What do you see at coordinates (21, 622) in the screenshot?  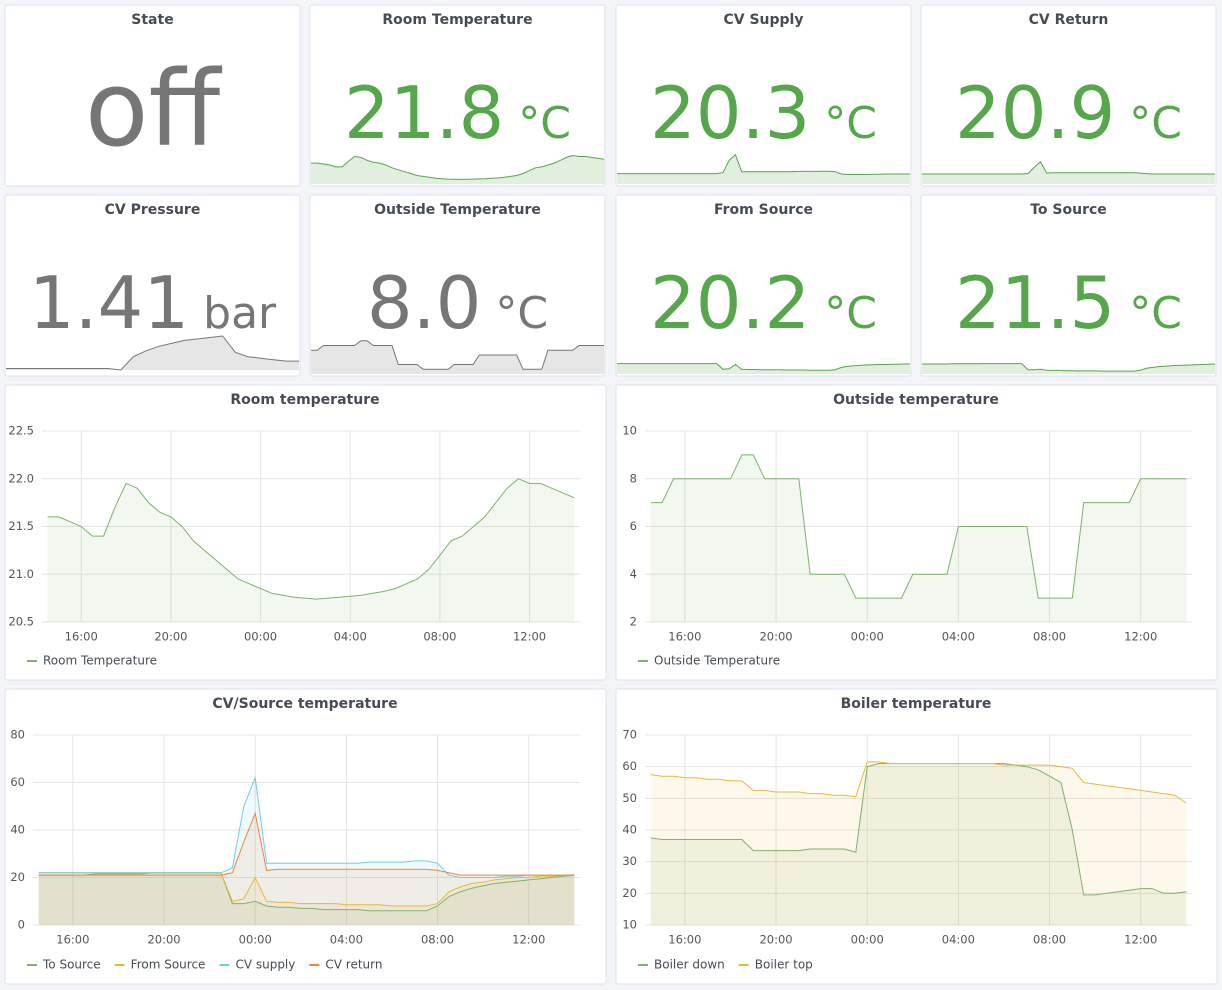 I see `y-tick-label: 20.5` at bounding box center [21, 622].